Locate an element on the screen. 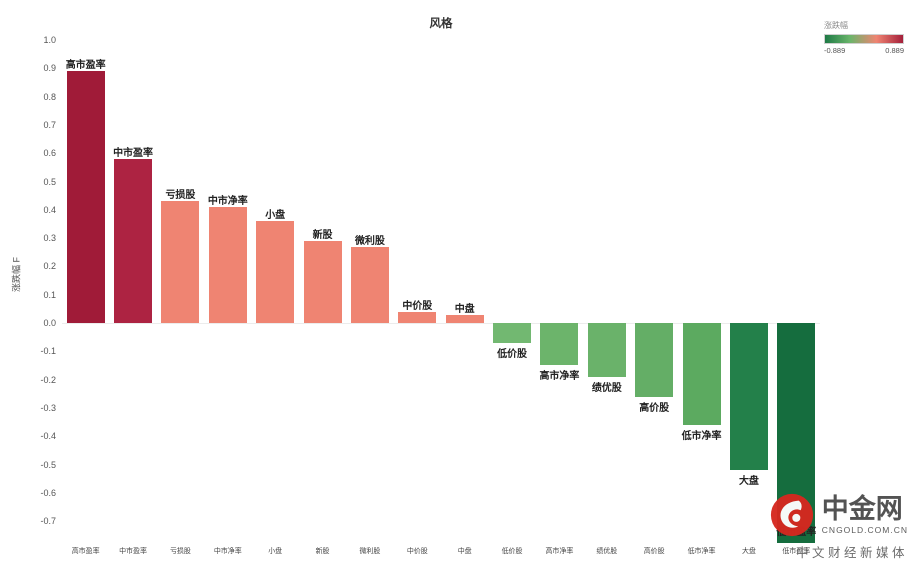  y-tick-label: -0.7 is located at coordinates (48, 521).